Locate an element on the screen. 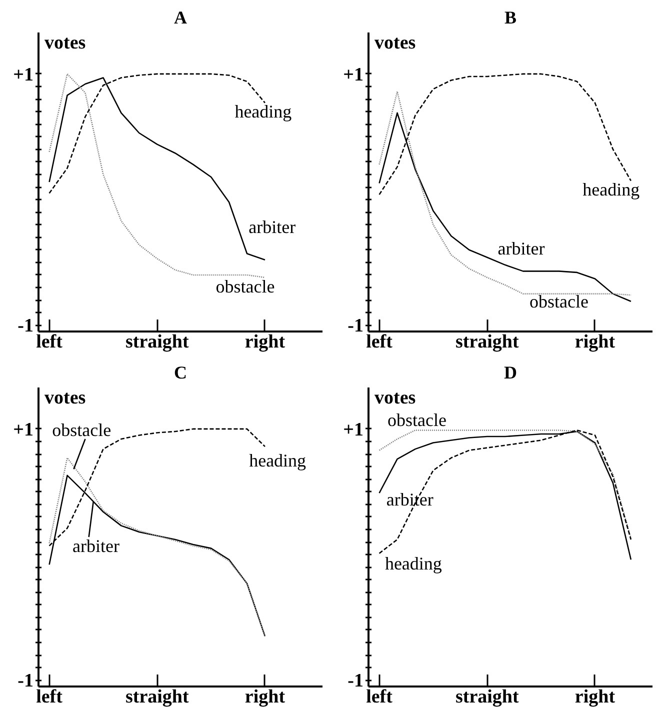 This screenshot has width=660, height=715. legend-label: arbiter is located at coordinates (96, 546).